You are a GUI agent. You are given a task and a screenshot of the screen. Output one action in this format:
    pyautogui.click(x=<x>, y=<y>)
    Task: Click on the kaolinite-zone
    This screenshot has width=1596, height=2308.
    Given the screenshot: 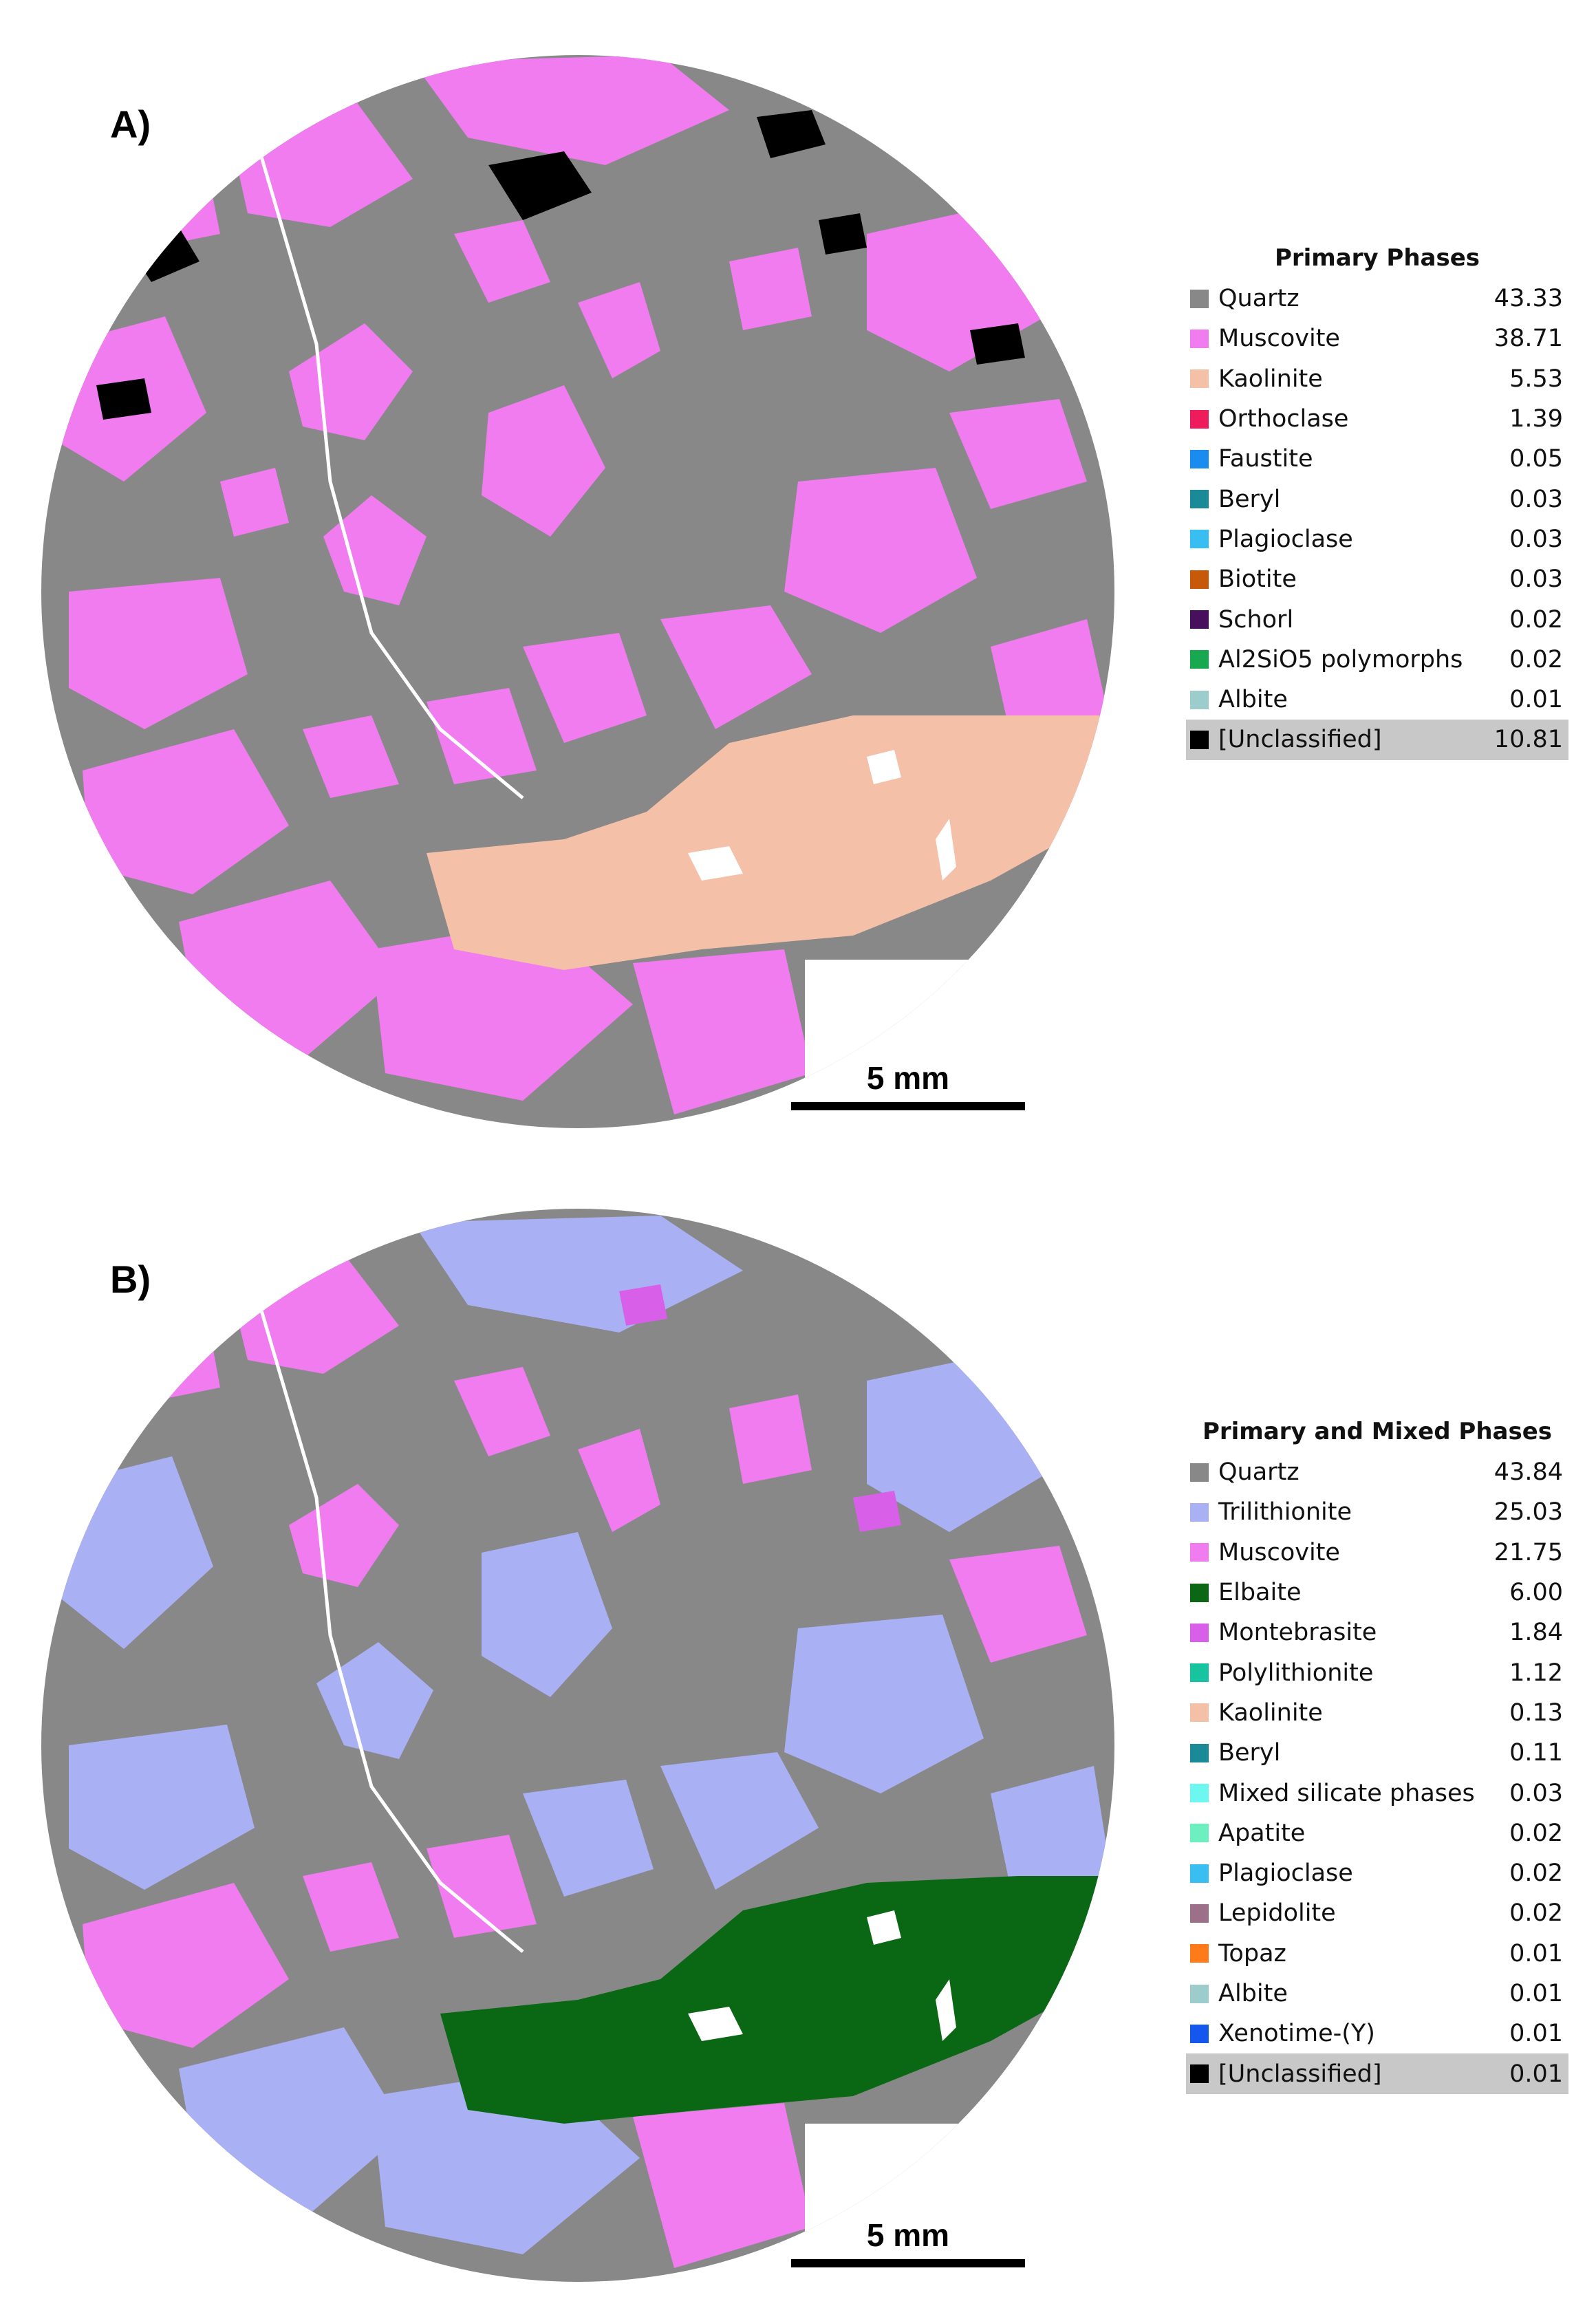 What is the action you would take?
    pyautogui.click(x=770, y=842)
    